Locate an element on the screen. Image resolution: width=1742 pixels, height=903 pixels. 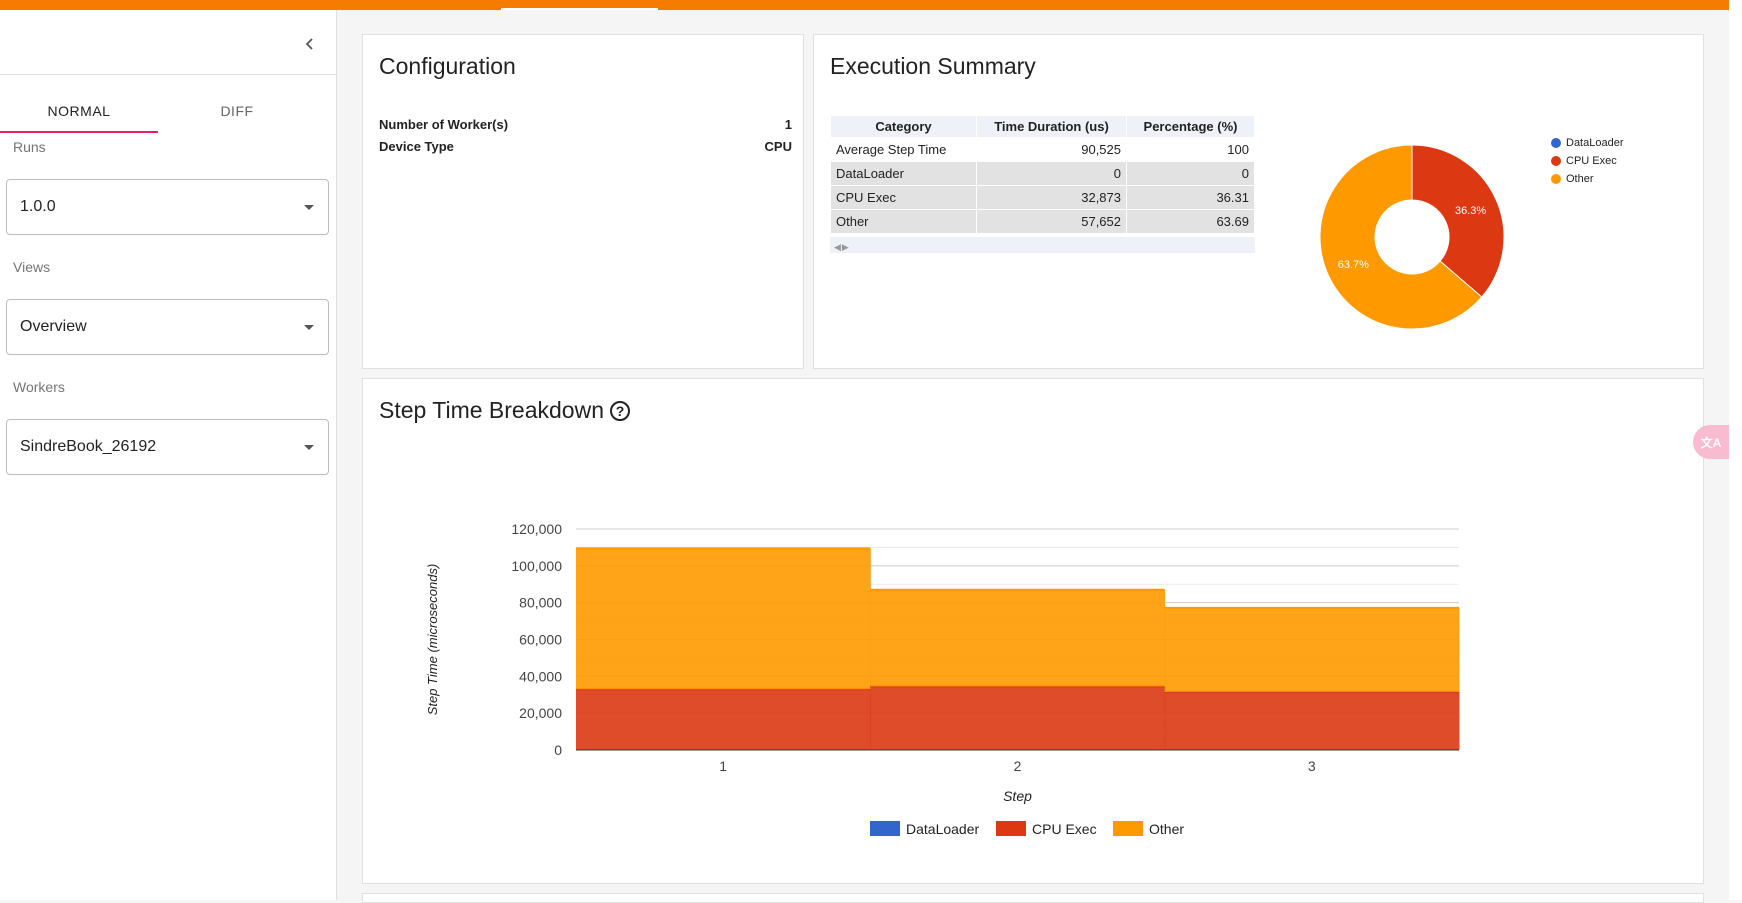
step-time-title: Step Time Breakdown? is located at coordinates (505, 410).